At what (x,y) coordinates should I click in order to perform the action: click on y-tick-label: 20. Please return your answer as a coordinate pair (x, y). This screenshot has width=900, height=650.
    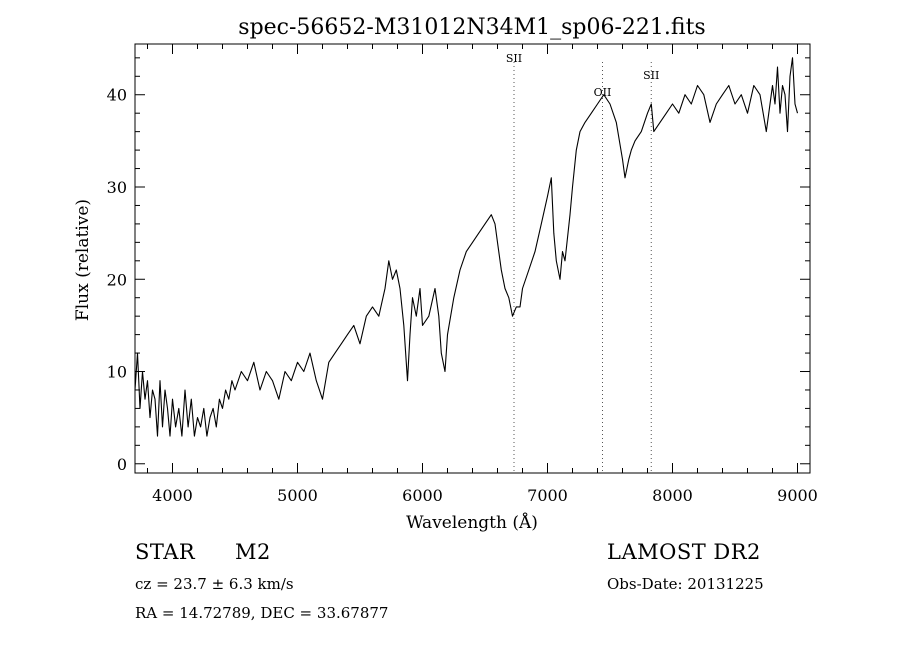
    Looking at the image, I should click on (117, 279).